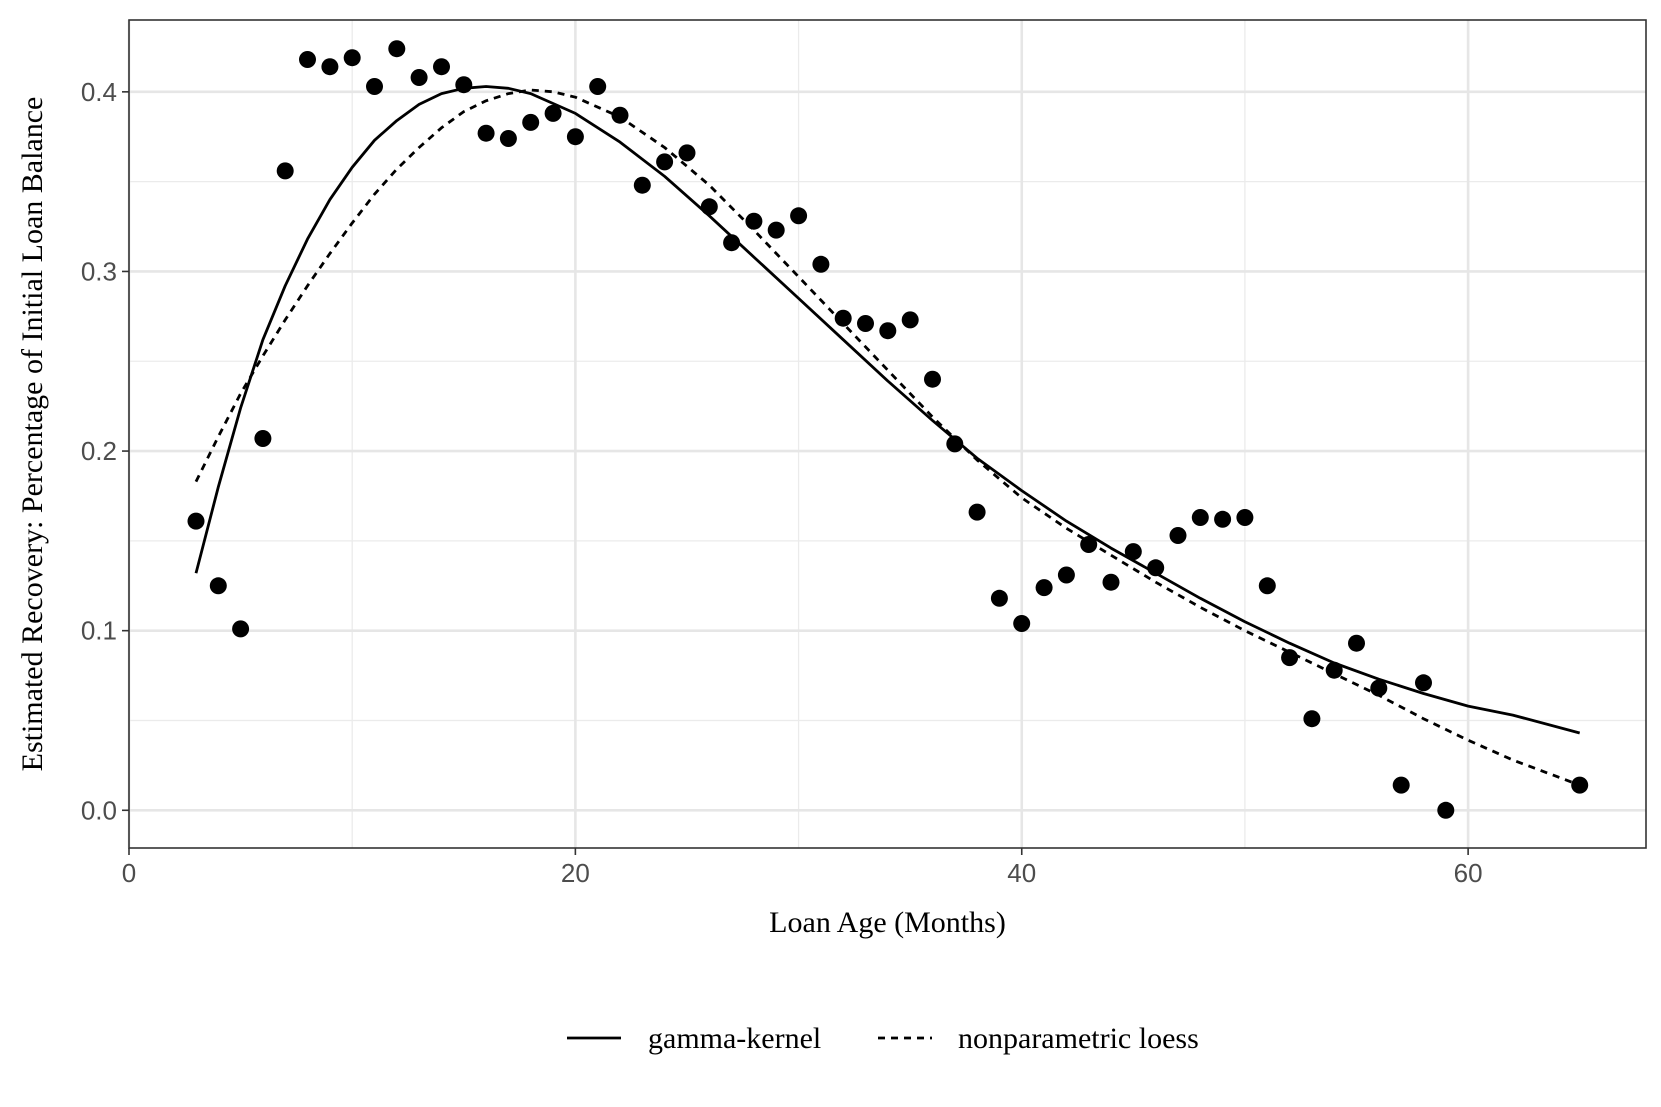 The height and width of the screenshot is (1107, 1661). Describe the element at coordinates (802, 868) in the screenshot. I see `x-axis: 0 20 40 60` at that location.